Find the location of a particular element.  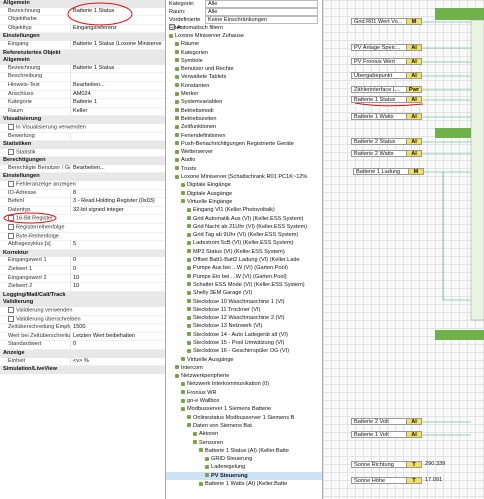

tree-item: Symbole is located at coordinates (244, 61).